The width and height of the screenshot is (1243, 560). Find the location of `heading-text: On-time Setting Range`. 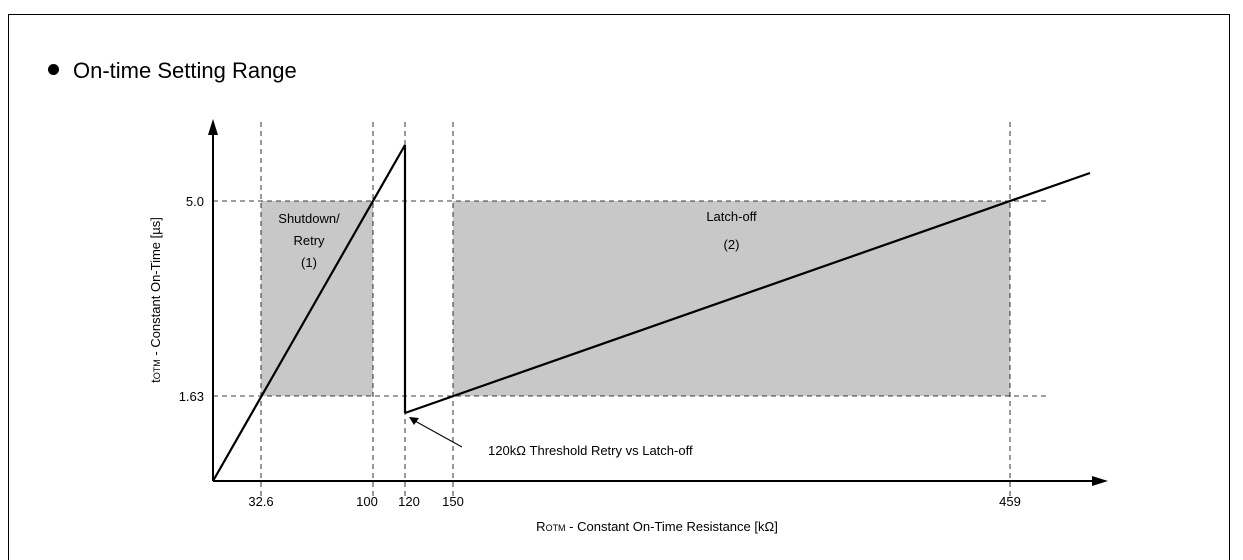

heading-text: On-time Setting Range is located at coordinates (185, 70).